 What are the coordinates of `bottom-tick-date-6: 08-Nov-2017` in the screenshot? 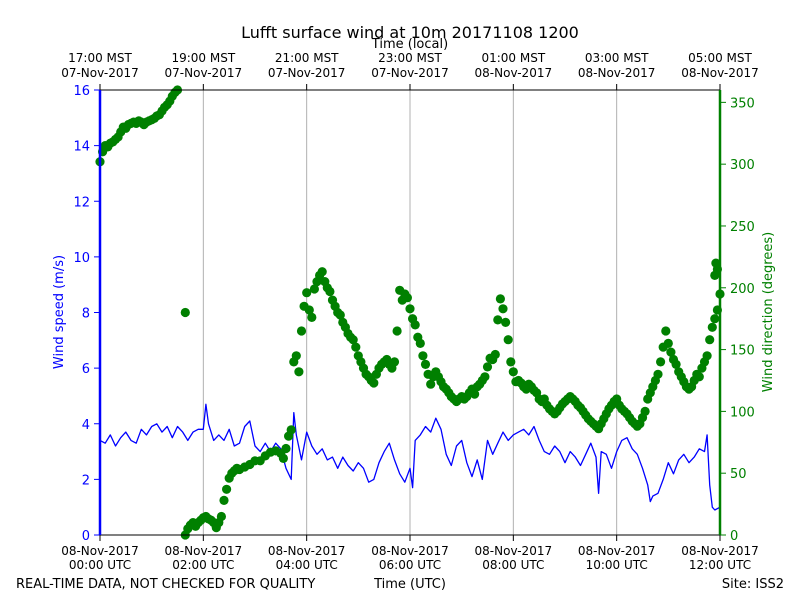 It's located at (720, 551).